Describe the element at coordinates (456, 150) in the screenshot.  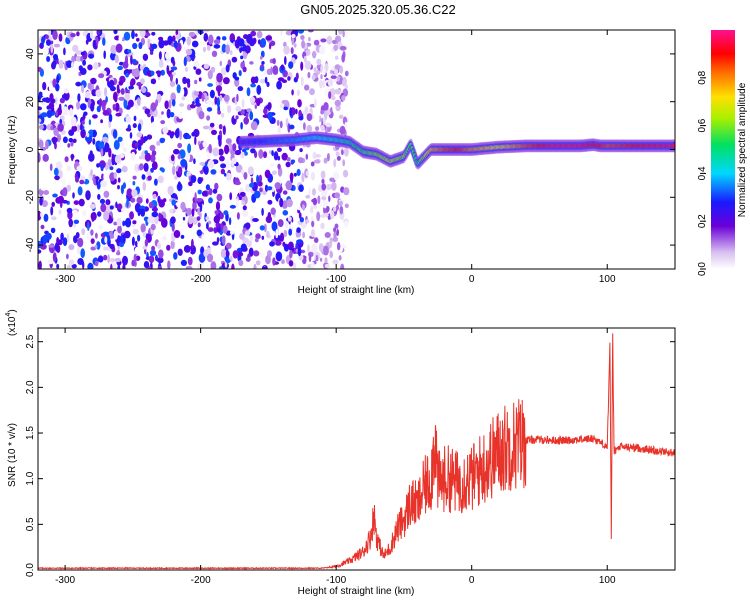
I see `frequency-ridge` at that location.